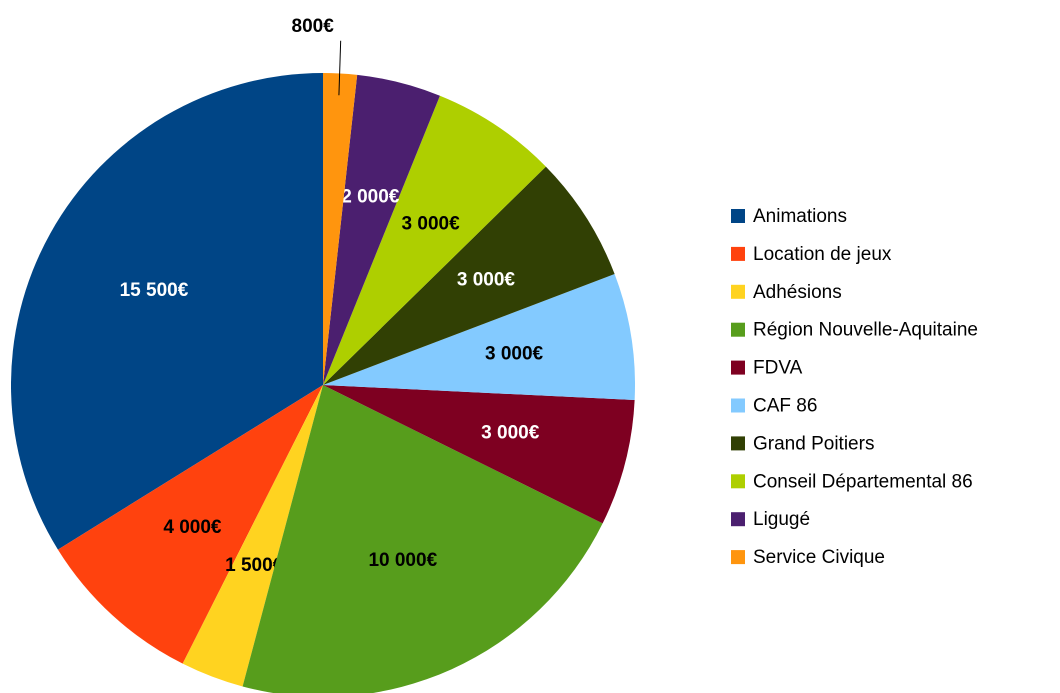 Image resolution: width=1060 pixels, height=693 pixels. Describe the element at coordinates (865, 330) in the screenshot. I see `legend-label: Région Nouvelle-Aquitaine` at that location.